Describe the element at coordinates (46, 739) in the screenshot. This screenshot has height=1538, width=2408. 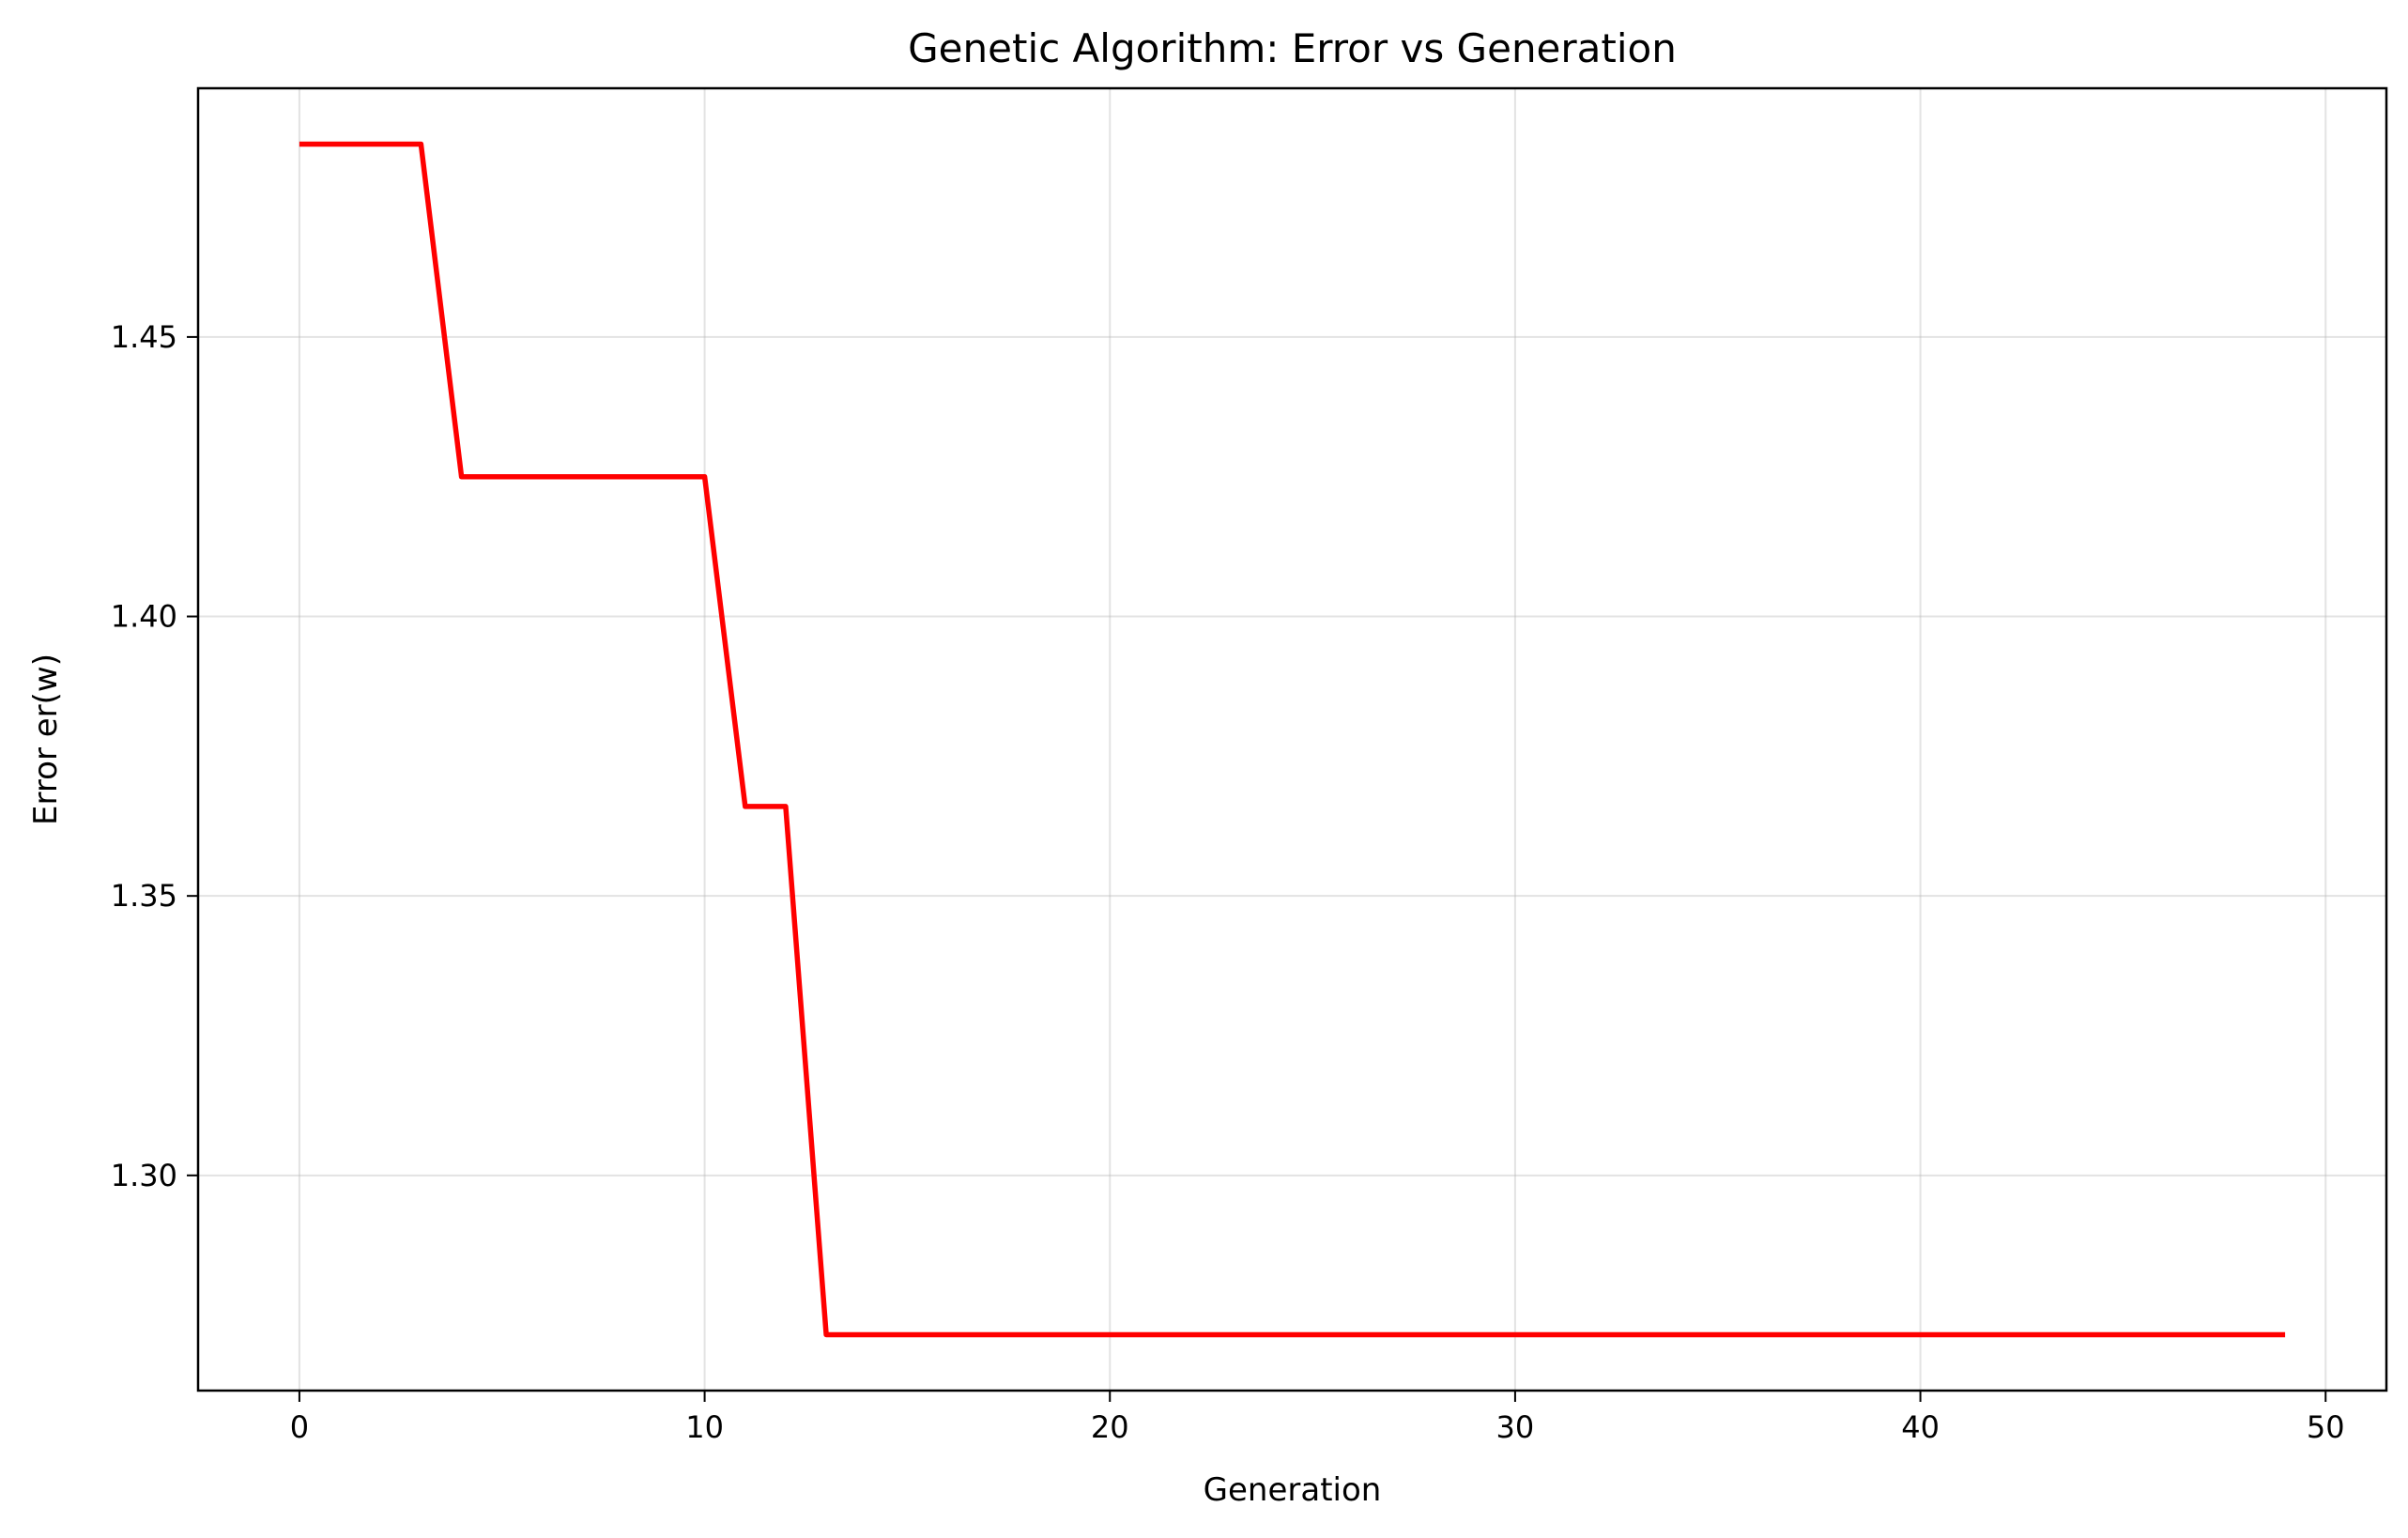
I see `y-axis-label: Error er(w)` at that location.